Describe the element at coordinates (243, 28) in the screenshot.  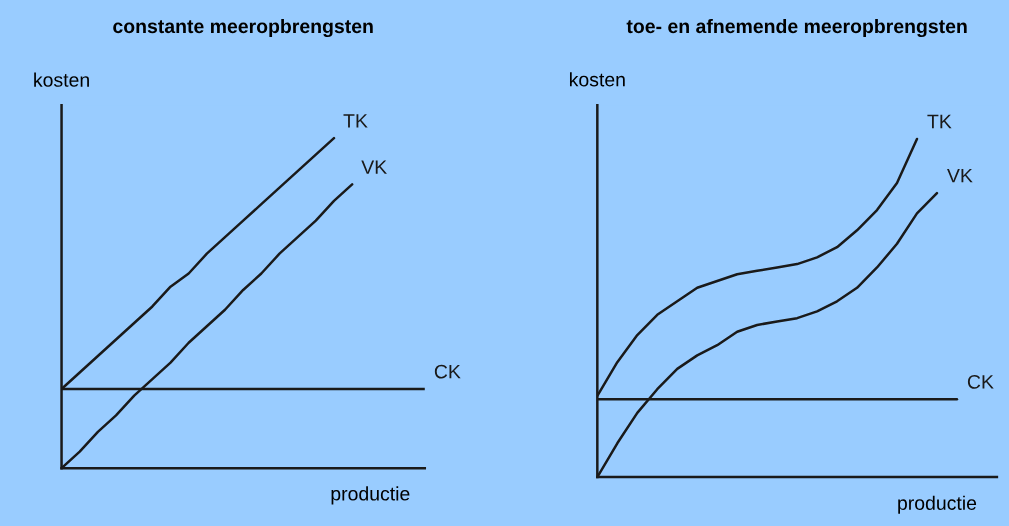
I see `chart-title: constante meeropbrengsten` at that location.